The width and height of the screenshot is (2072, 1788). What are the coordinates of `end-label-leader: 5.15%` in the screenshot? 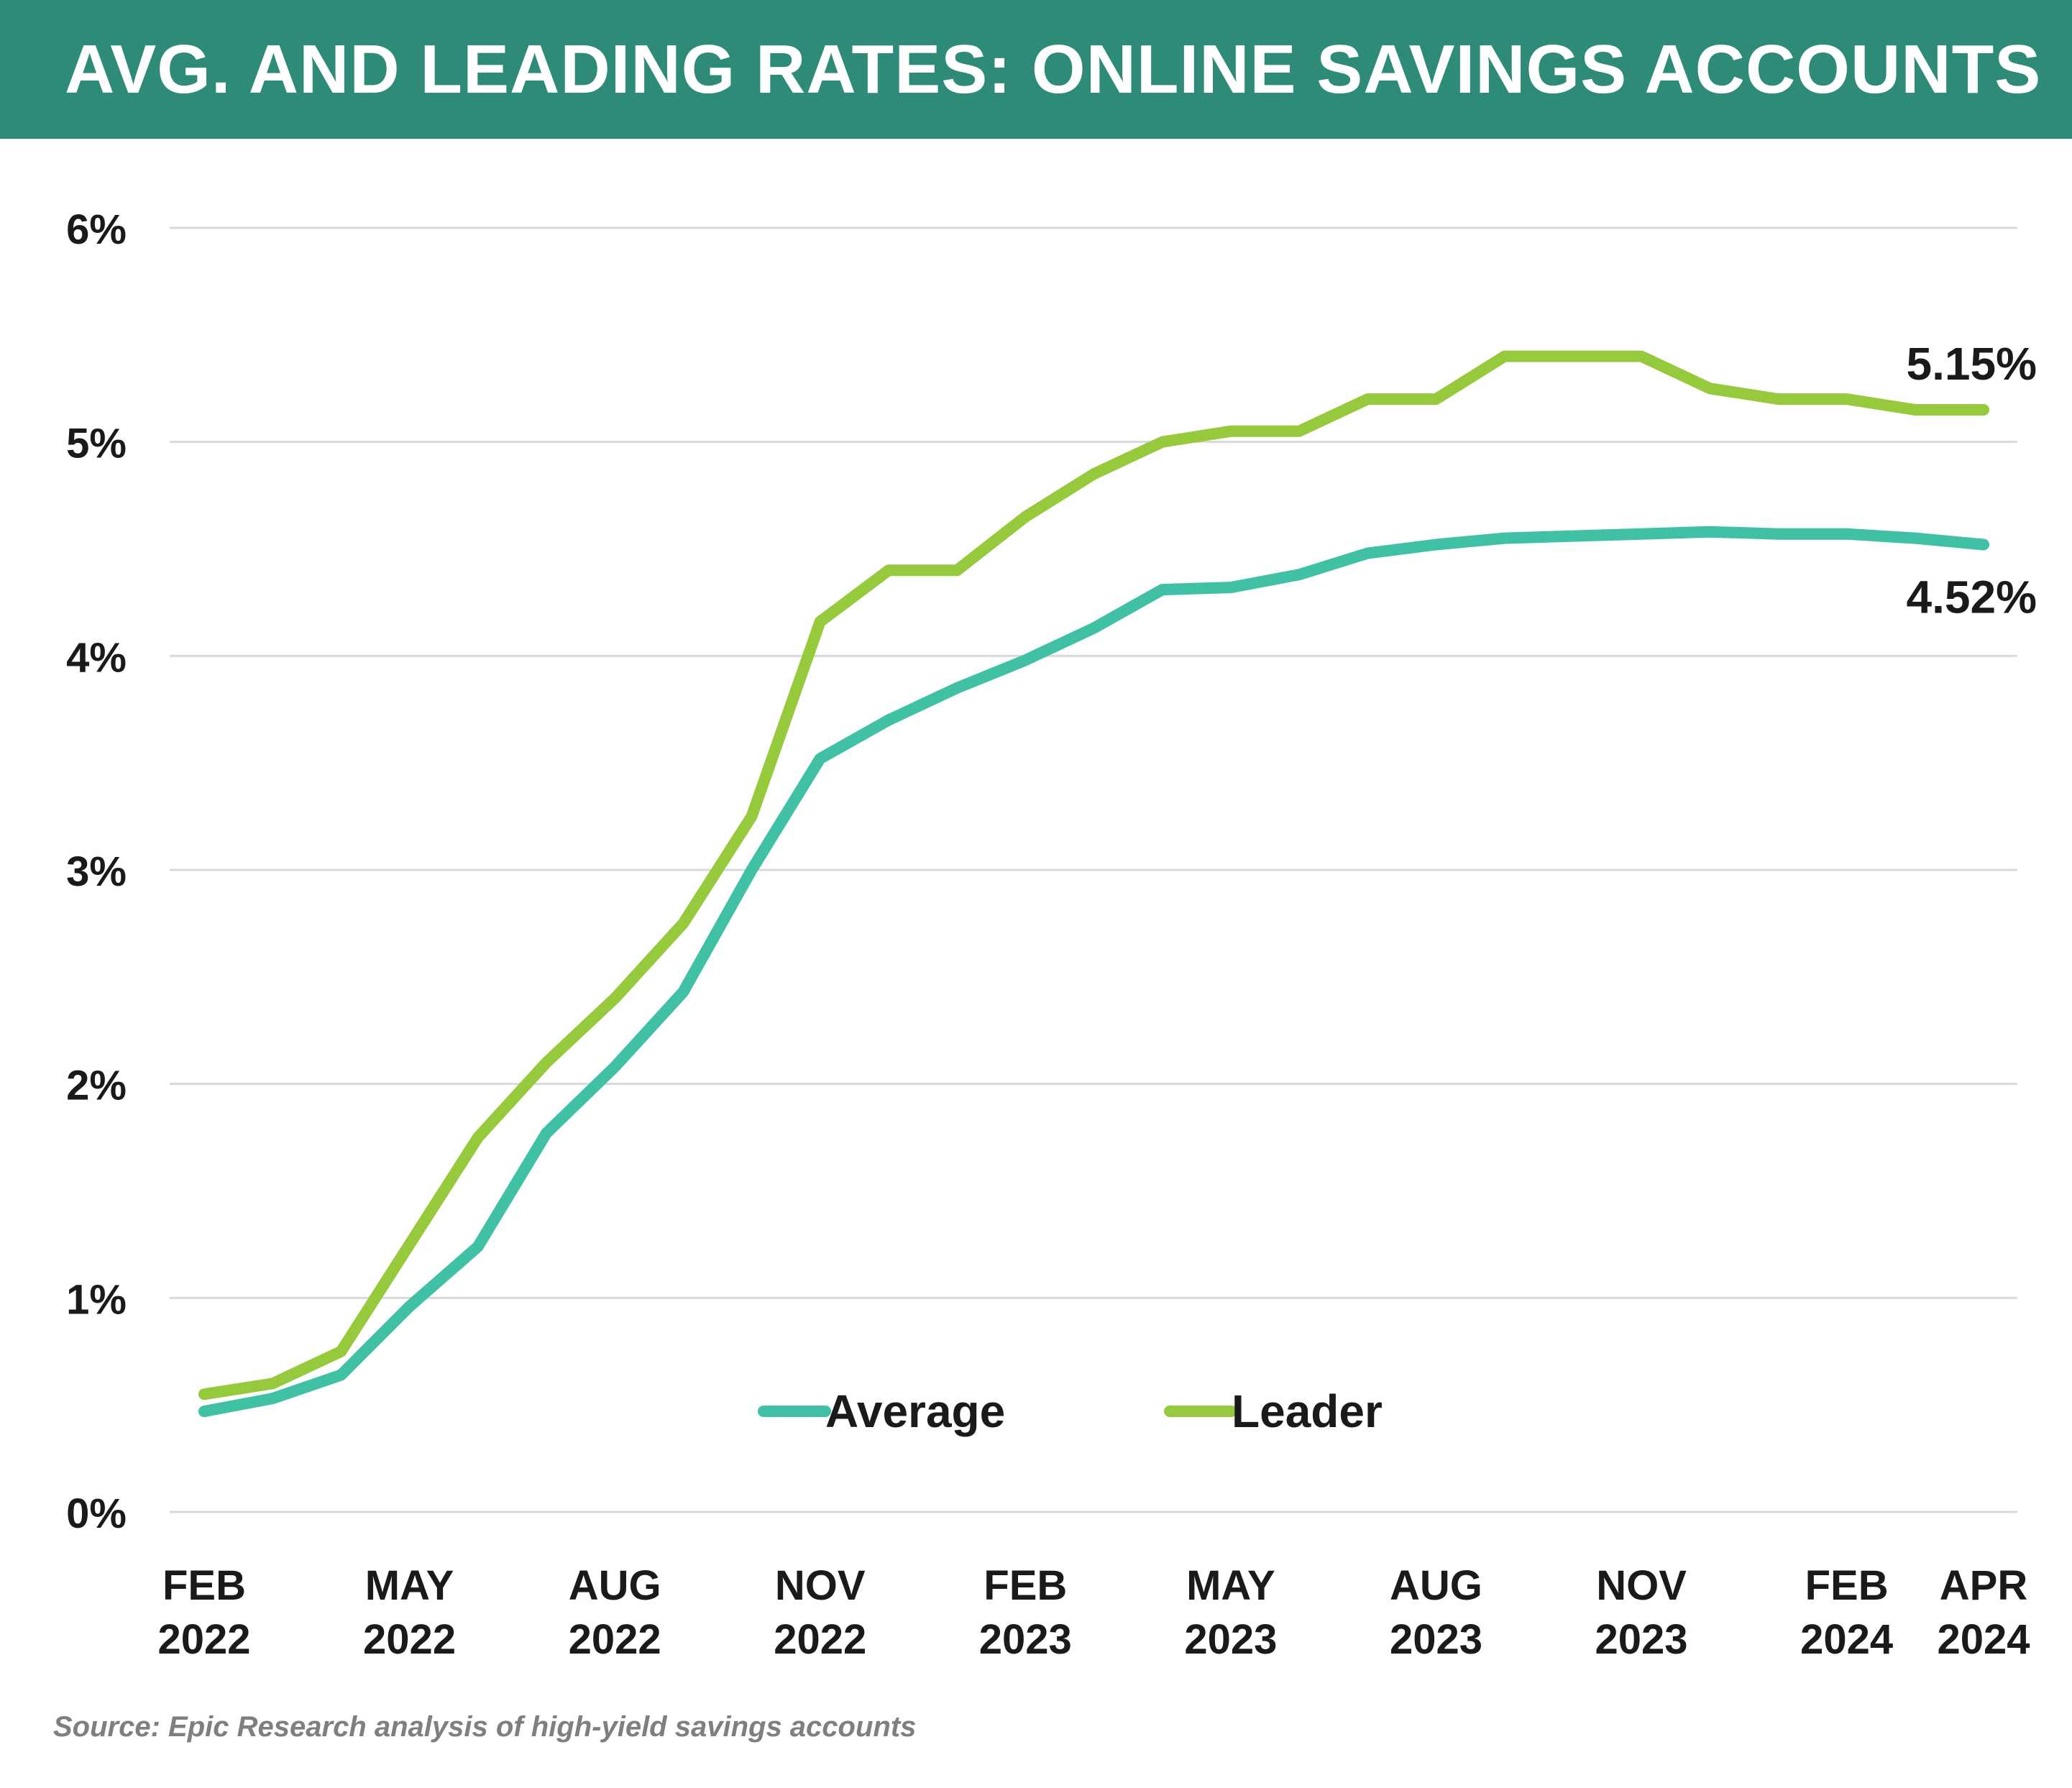 It's located at (1972, 364).